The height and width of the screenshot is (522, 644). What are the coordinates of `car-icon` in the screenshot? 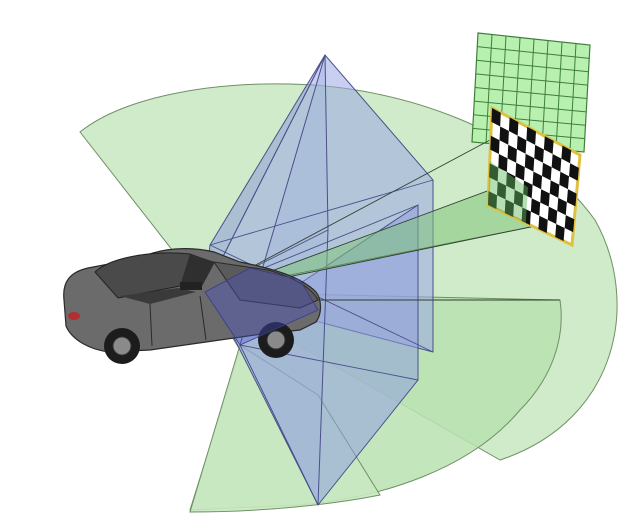 It's located at (192, 306).